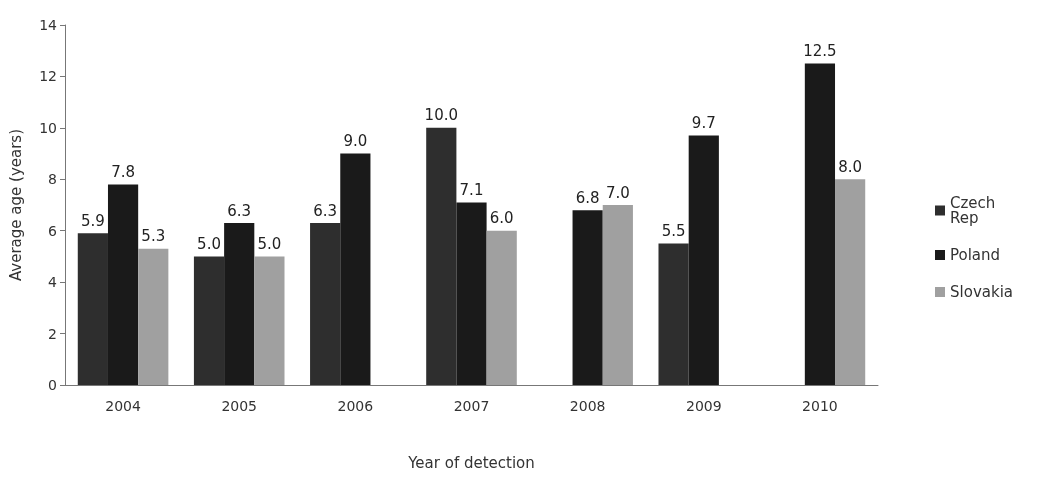  What do you see at coordinates (820, 406) in the screenshot?
I see `x-tick-label: 2010` at bounding box center [820, 406].